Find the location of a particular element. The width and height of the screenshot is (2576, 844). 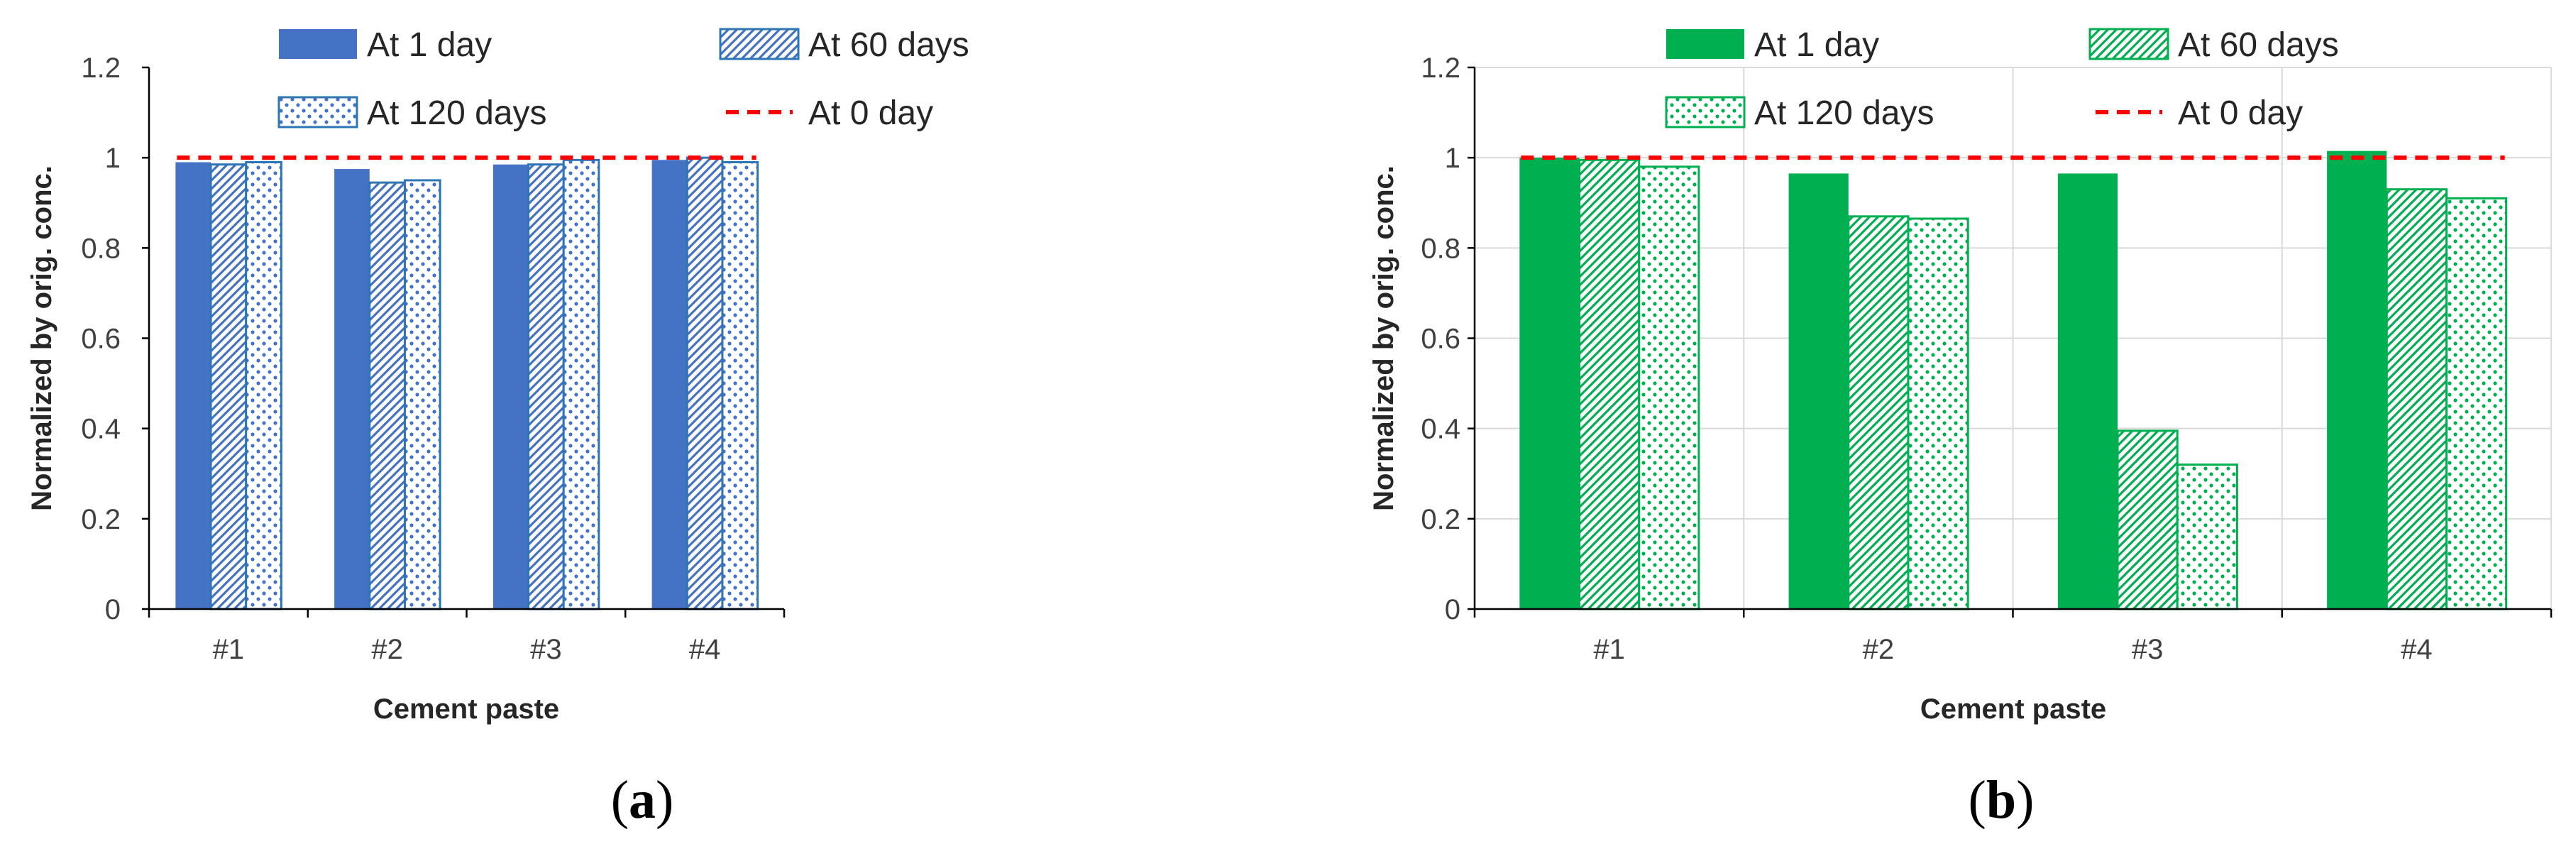

chart-a-legend-label-dots: At 120 days is located at coordinates (457, 113).